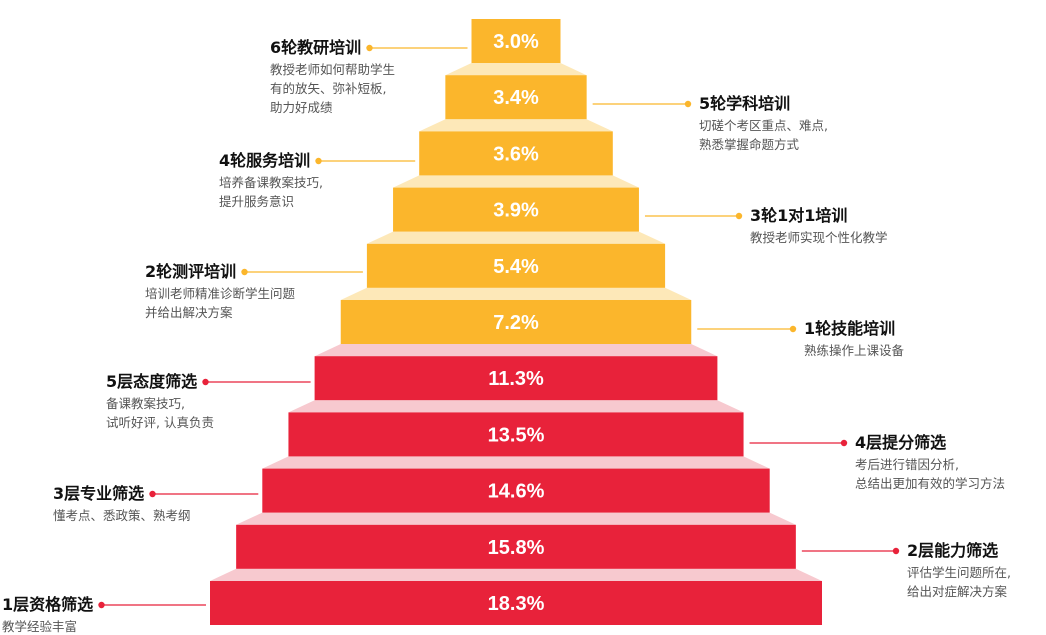 The height and width of the screenshot is (635, 1046). Describe the element at coordinates (819, 237) in the screenshot. I see `callout-description: 教授老师实现个性化教学` at that location.